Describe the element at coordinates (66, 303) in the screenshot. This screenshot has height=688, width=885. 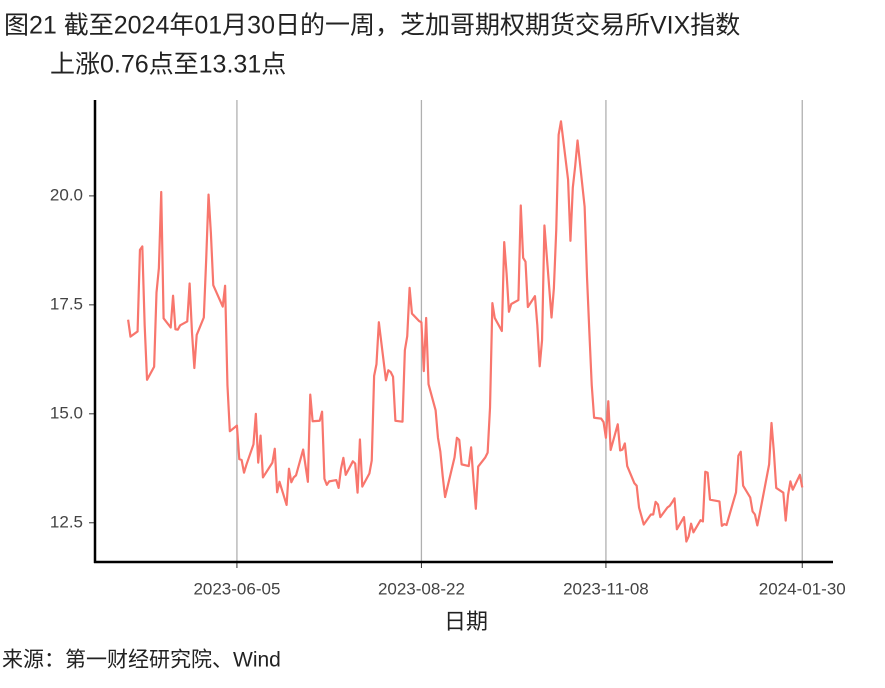
I see `y-tick-label: 17.5` at that location.